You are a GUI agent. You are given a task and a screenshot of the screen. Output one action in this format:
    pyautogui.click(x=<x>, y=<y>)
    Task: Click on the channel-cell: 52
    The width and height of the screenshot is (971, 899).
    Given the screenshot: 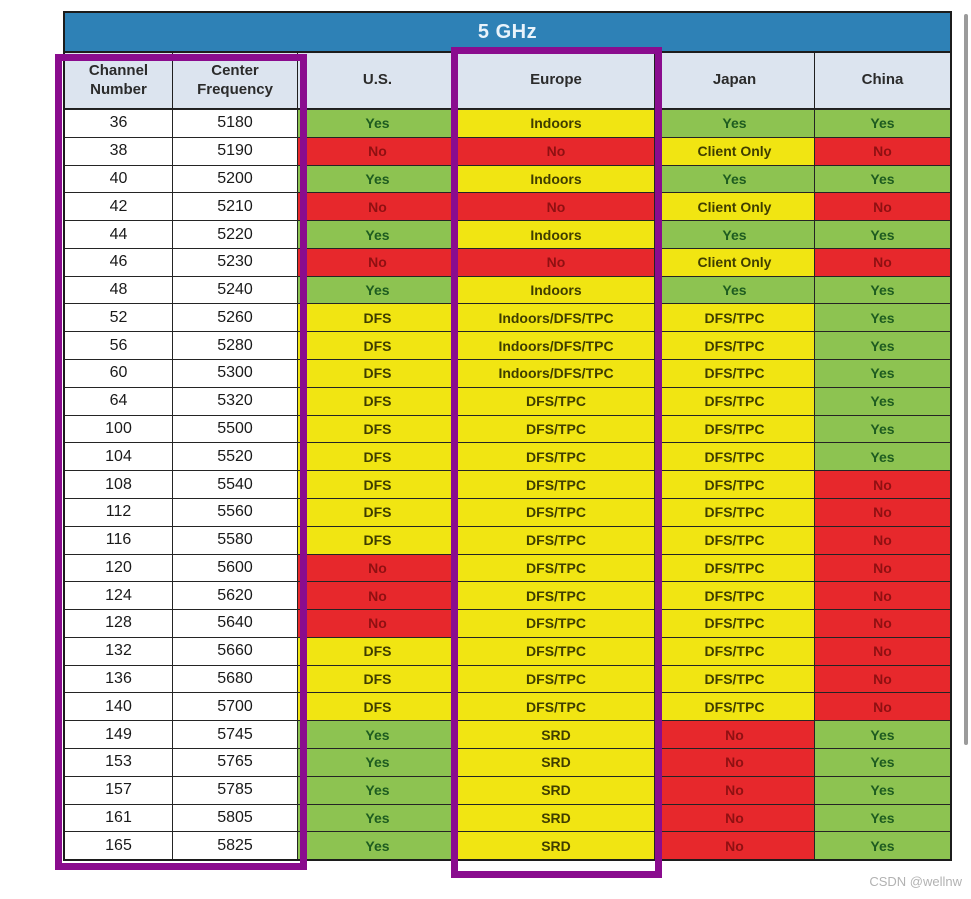 What is the action you would take?
    pyautogui.click(x=118, y=317)
    